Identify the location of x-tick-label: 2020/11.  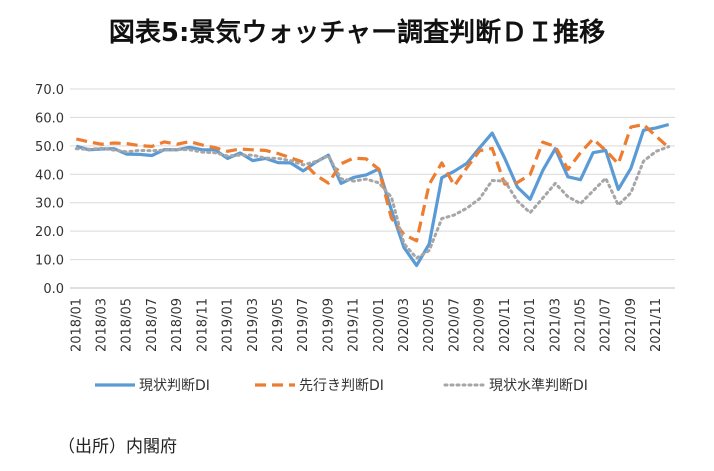
(505, 325).